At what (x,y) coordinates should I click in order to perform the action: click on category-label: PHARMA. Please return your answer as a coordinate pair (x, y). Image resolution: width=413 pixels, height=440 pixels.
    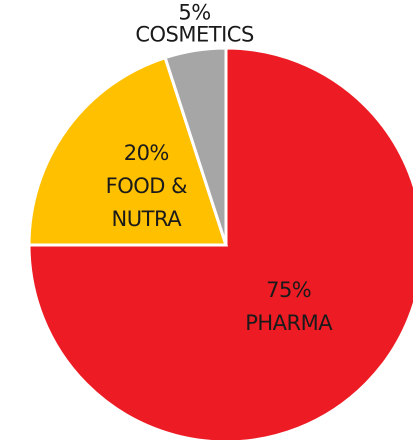
    Looking at the image, I should click on (289, 323).